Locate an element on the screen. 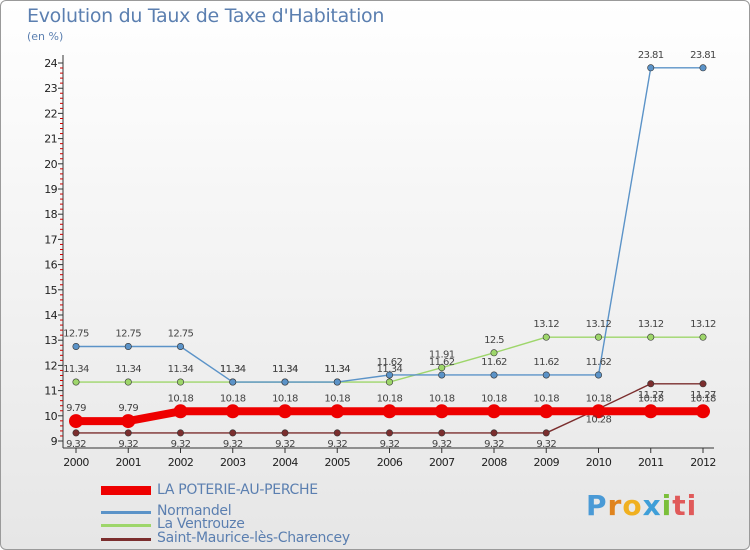 The width and height of the screenshot is (750, 550). x-tick-label: 2010 is located at coordinates (599, 462).